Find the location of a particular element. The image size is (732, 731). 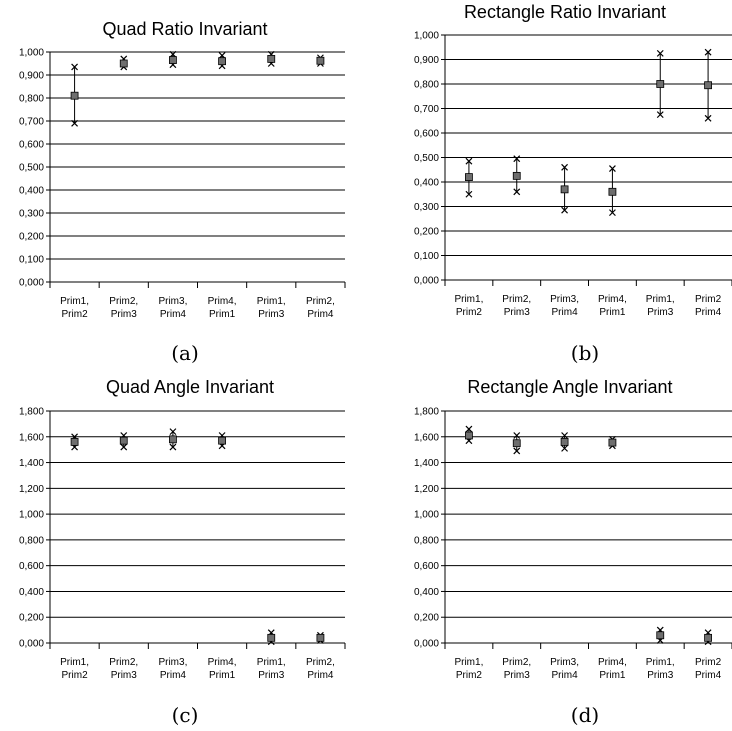

subfigure-caption: (d) is located at coordinates (585, 715).